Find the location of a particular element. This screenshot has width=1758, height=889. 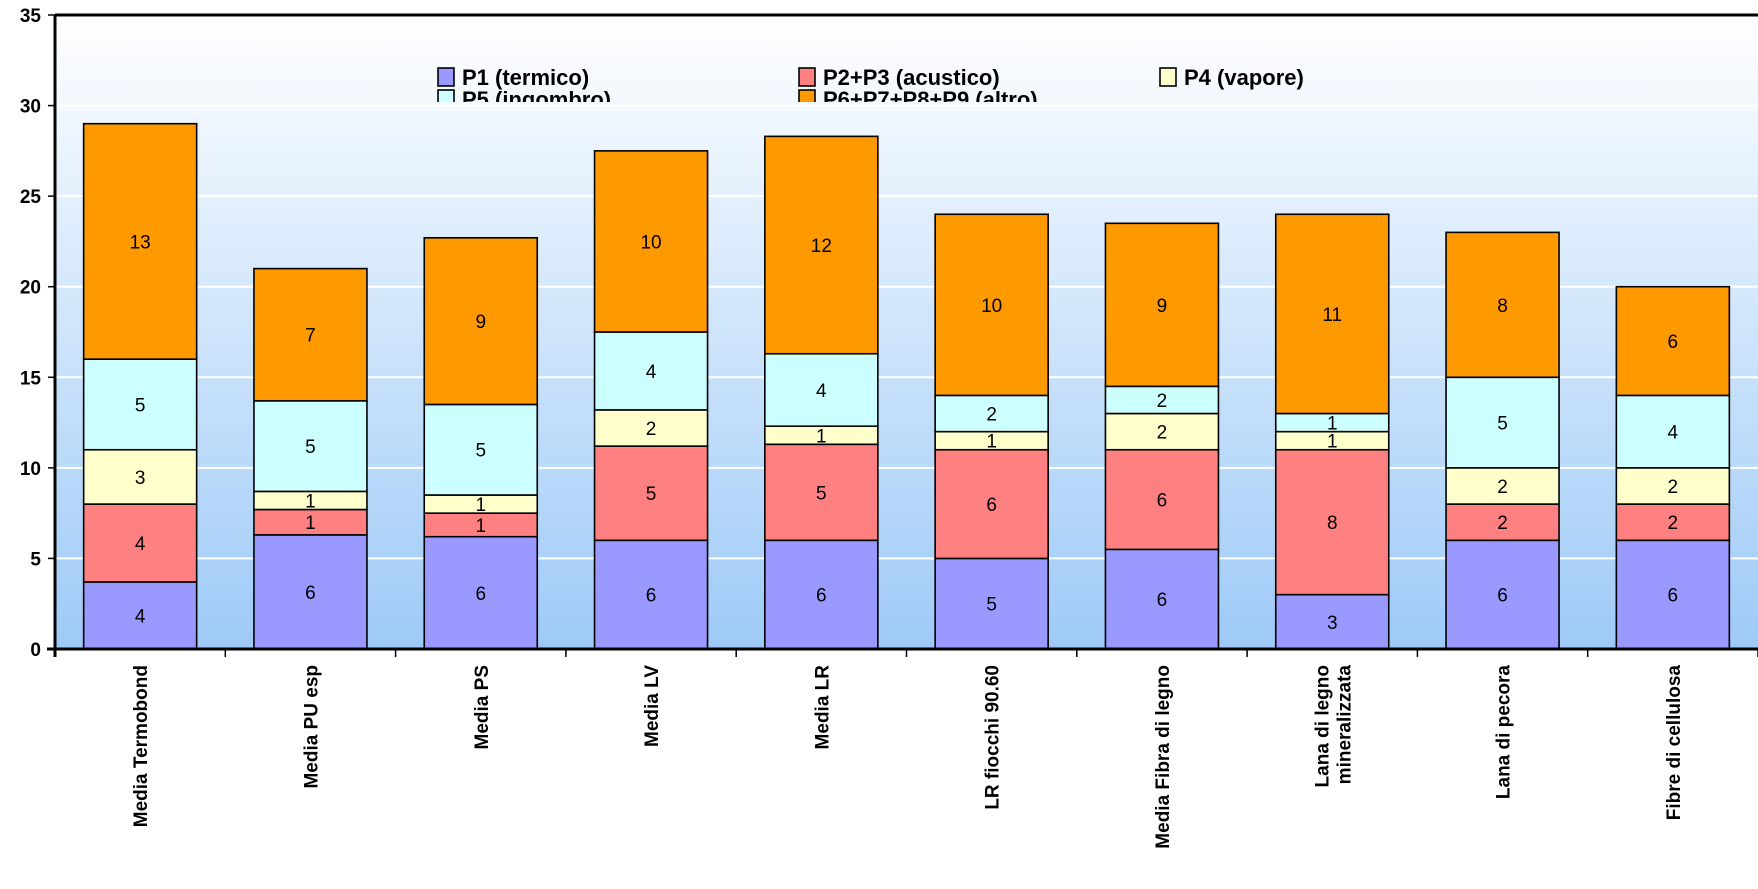

data-label: 11 is located at coordinates (1332, 315).